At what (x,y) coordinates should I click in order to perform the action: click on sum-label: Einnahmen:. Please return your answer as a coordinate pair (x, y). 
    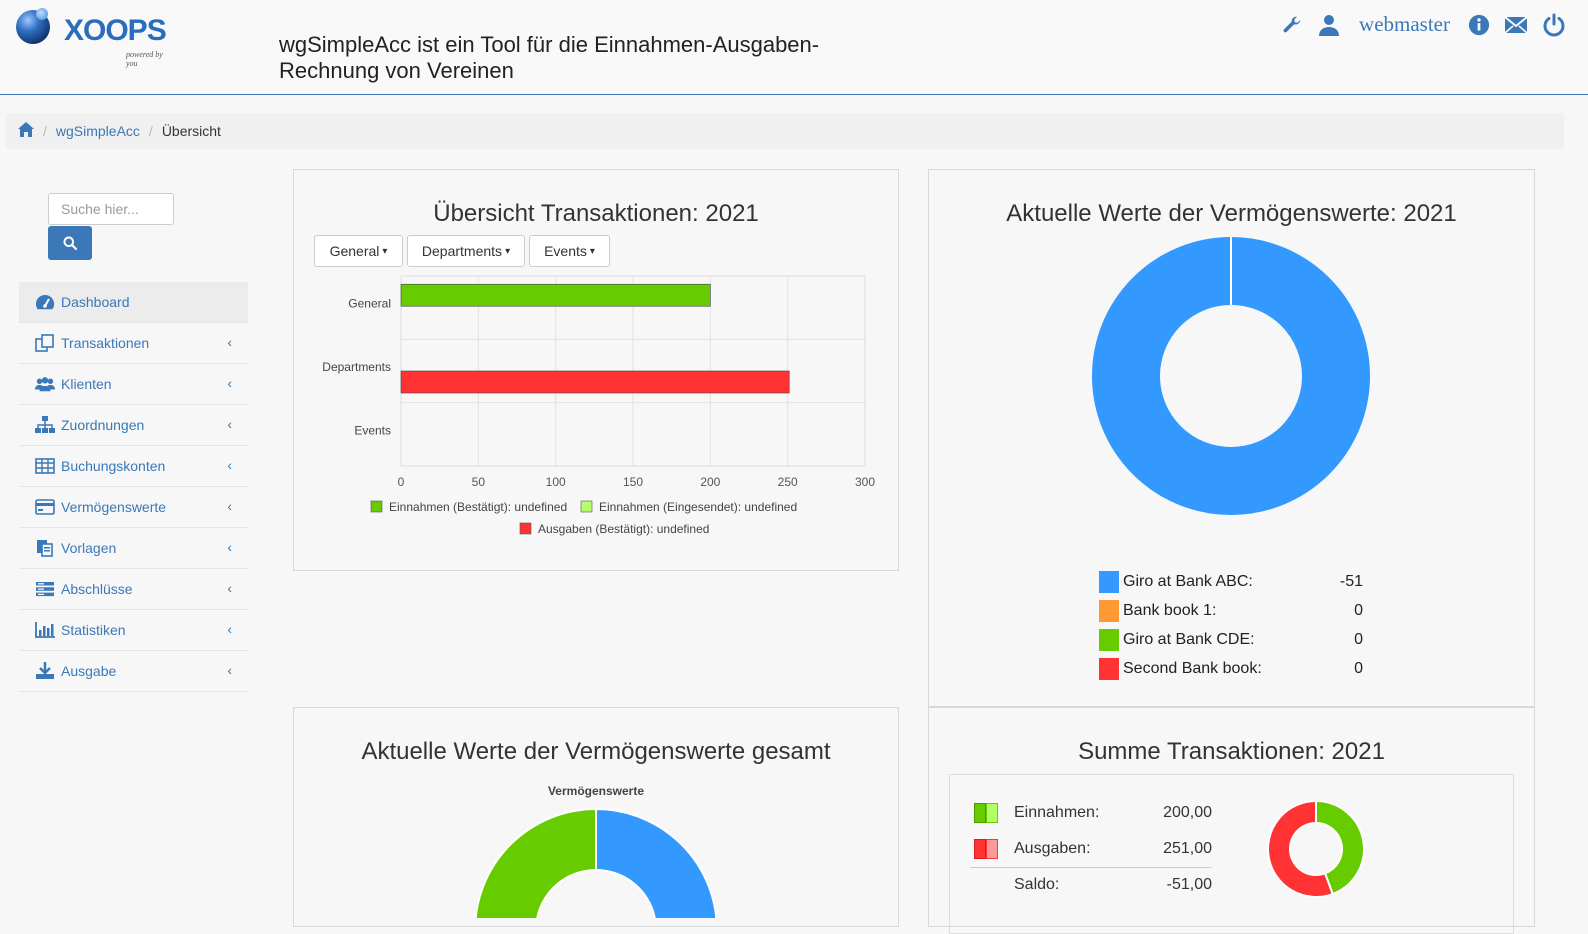
    Looking at the image, I should click on (1057, 812).